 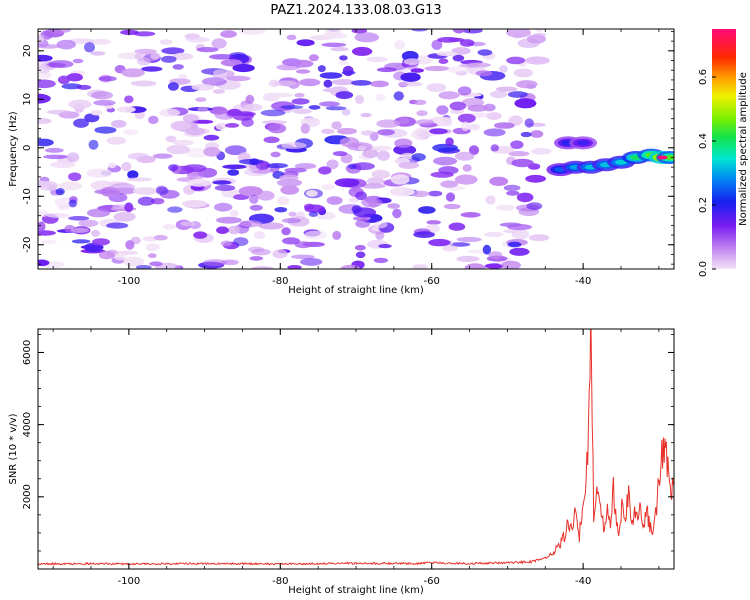 I want to click on y-tick-label: 0, so click(x=27, y=148).